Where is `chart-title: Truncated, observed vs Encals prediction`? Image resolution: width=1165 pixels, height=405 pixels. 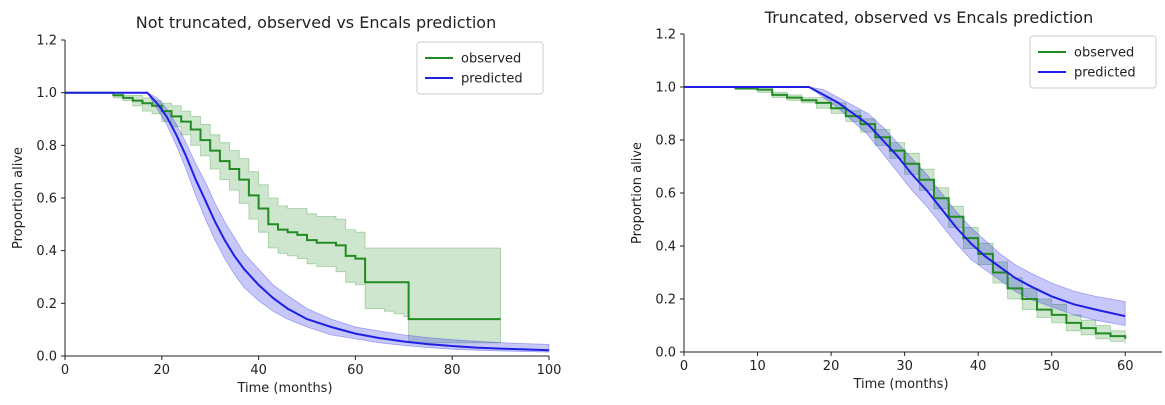
chart-title: Truncated, observed vs Encals prediction is located at coordinates (928, 17).